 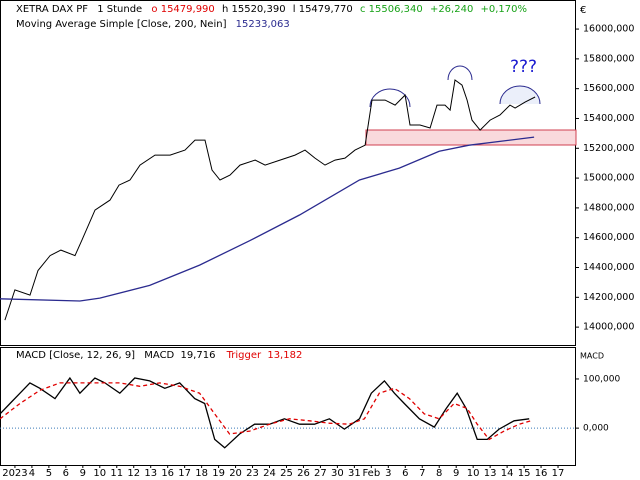 I want to click on x-tick-label: 14, so click(x=507, y=473).